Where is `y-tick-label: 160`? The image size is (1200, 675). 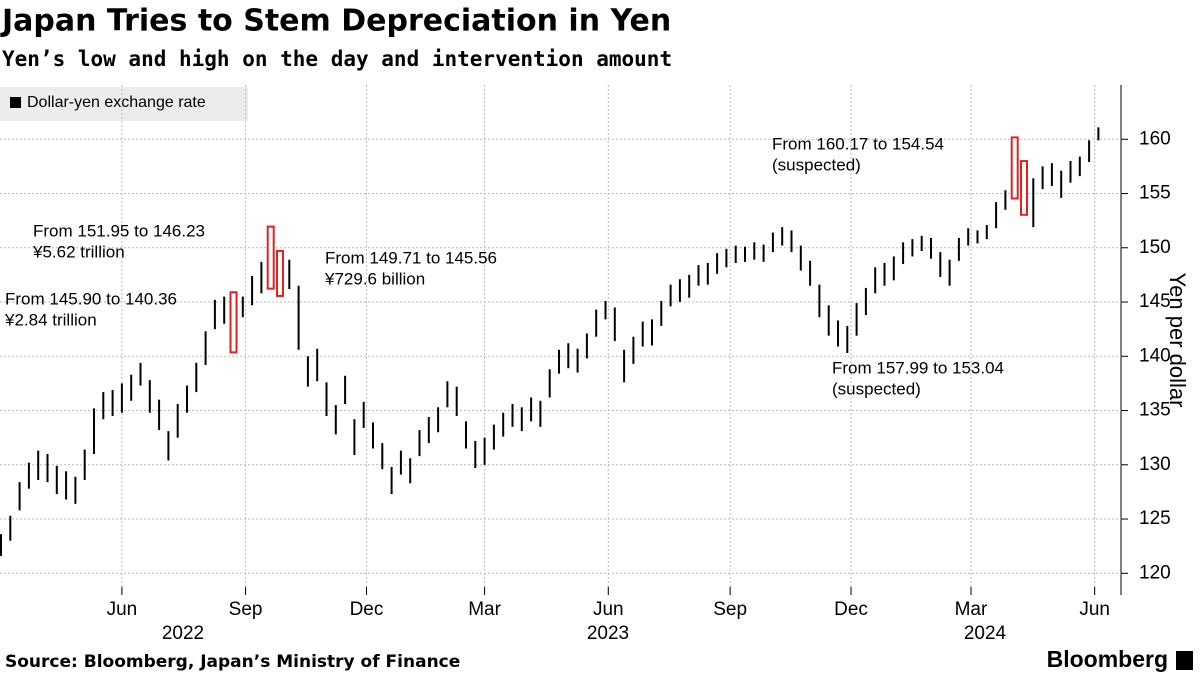 y-tick-label: 160 is located at coordinates (1155, 138).